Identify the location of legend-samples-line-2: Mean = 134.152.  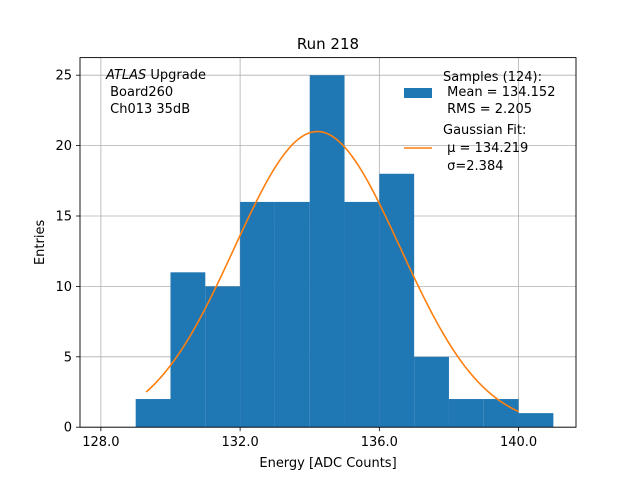
(499, 92).